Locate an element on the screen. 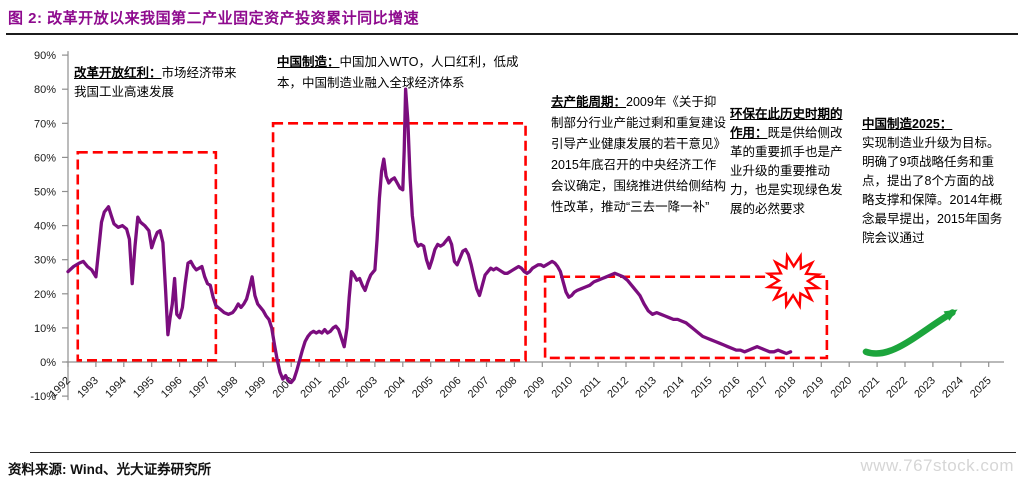 The height and width of the screenshot is (486, 1024). note-heading: 环保在此历史时期的作用： is located at coordinates (786, 123).